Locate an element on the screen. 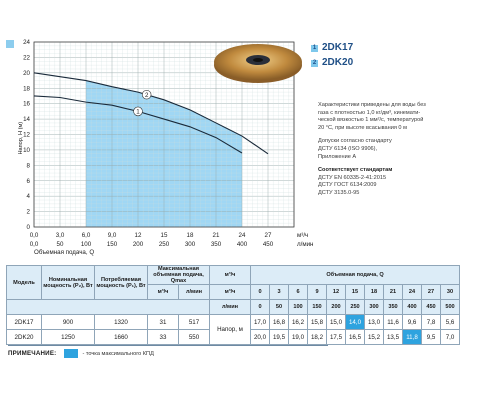 The width and height of the screenshot is (500, 400). cell-model: 2DK17 is located at coordinates (24, 322).